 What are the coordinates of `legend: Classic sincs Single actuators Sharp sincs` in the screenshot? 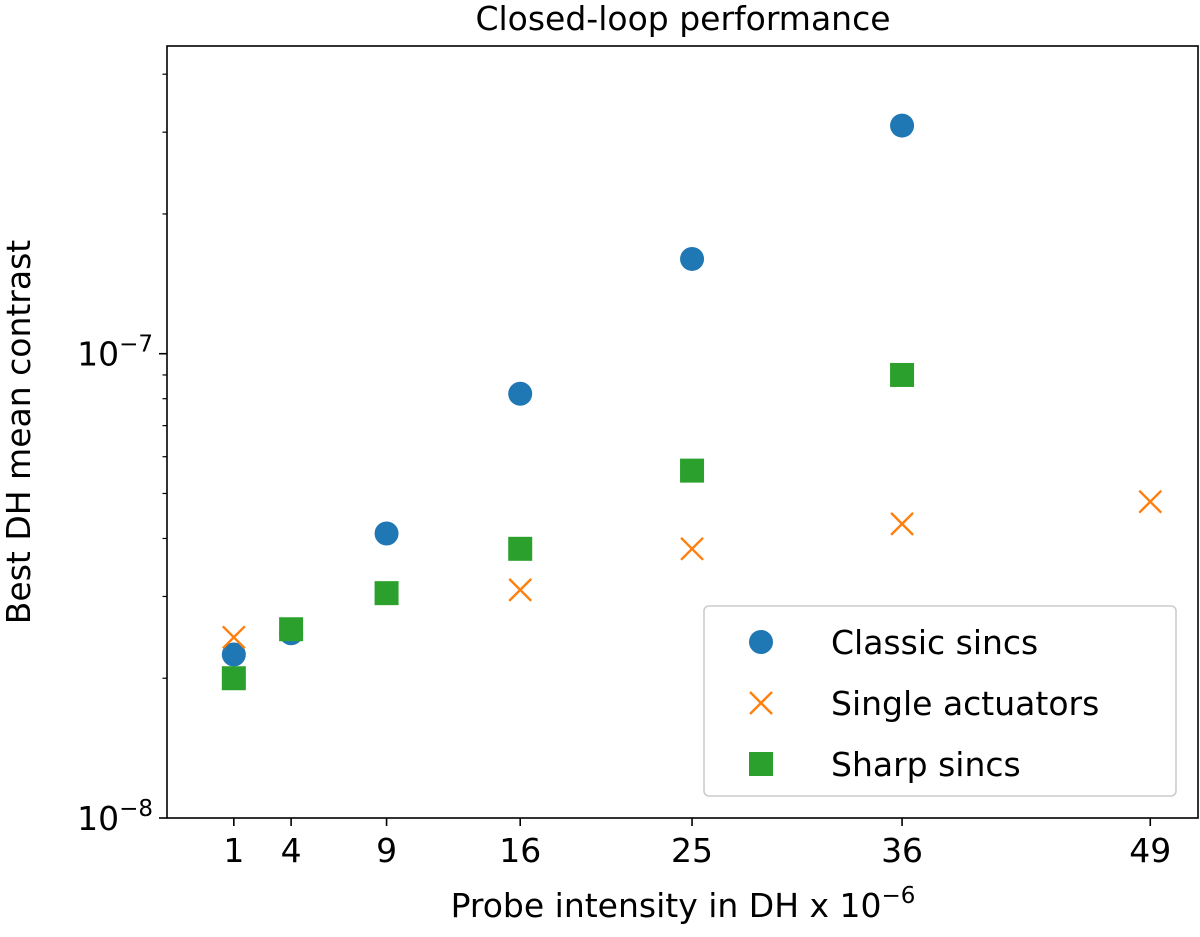 It's located at (940, 701).